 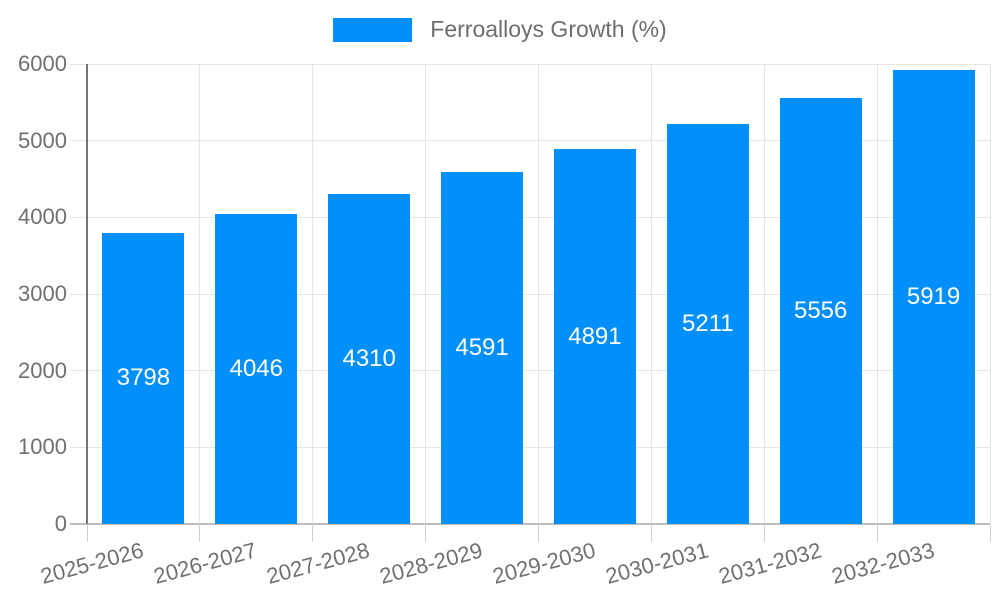 I want to click on legend: Ferroalloys Growth (%), so click(x=500, y=29).